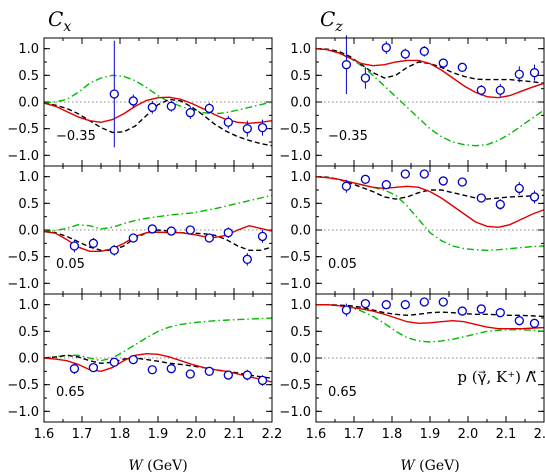 This screenshot has height=476, width=545. I want to click on column-title-1: Cz, so click(331, 21).